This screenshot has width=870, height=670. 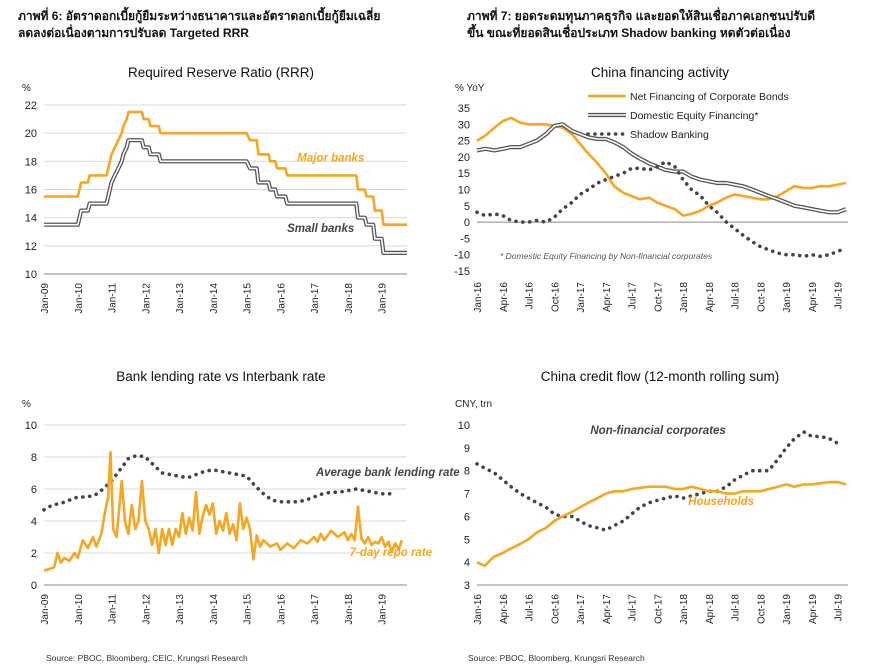 What do you see at coordinates (709, 97) in the screenshot?
I see `legend-label: Net Financing of Corporate Bonds` at bounding box center [709, 97].